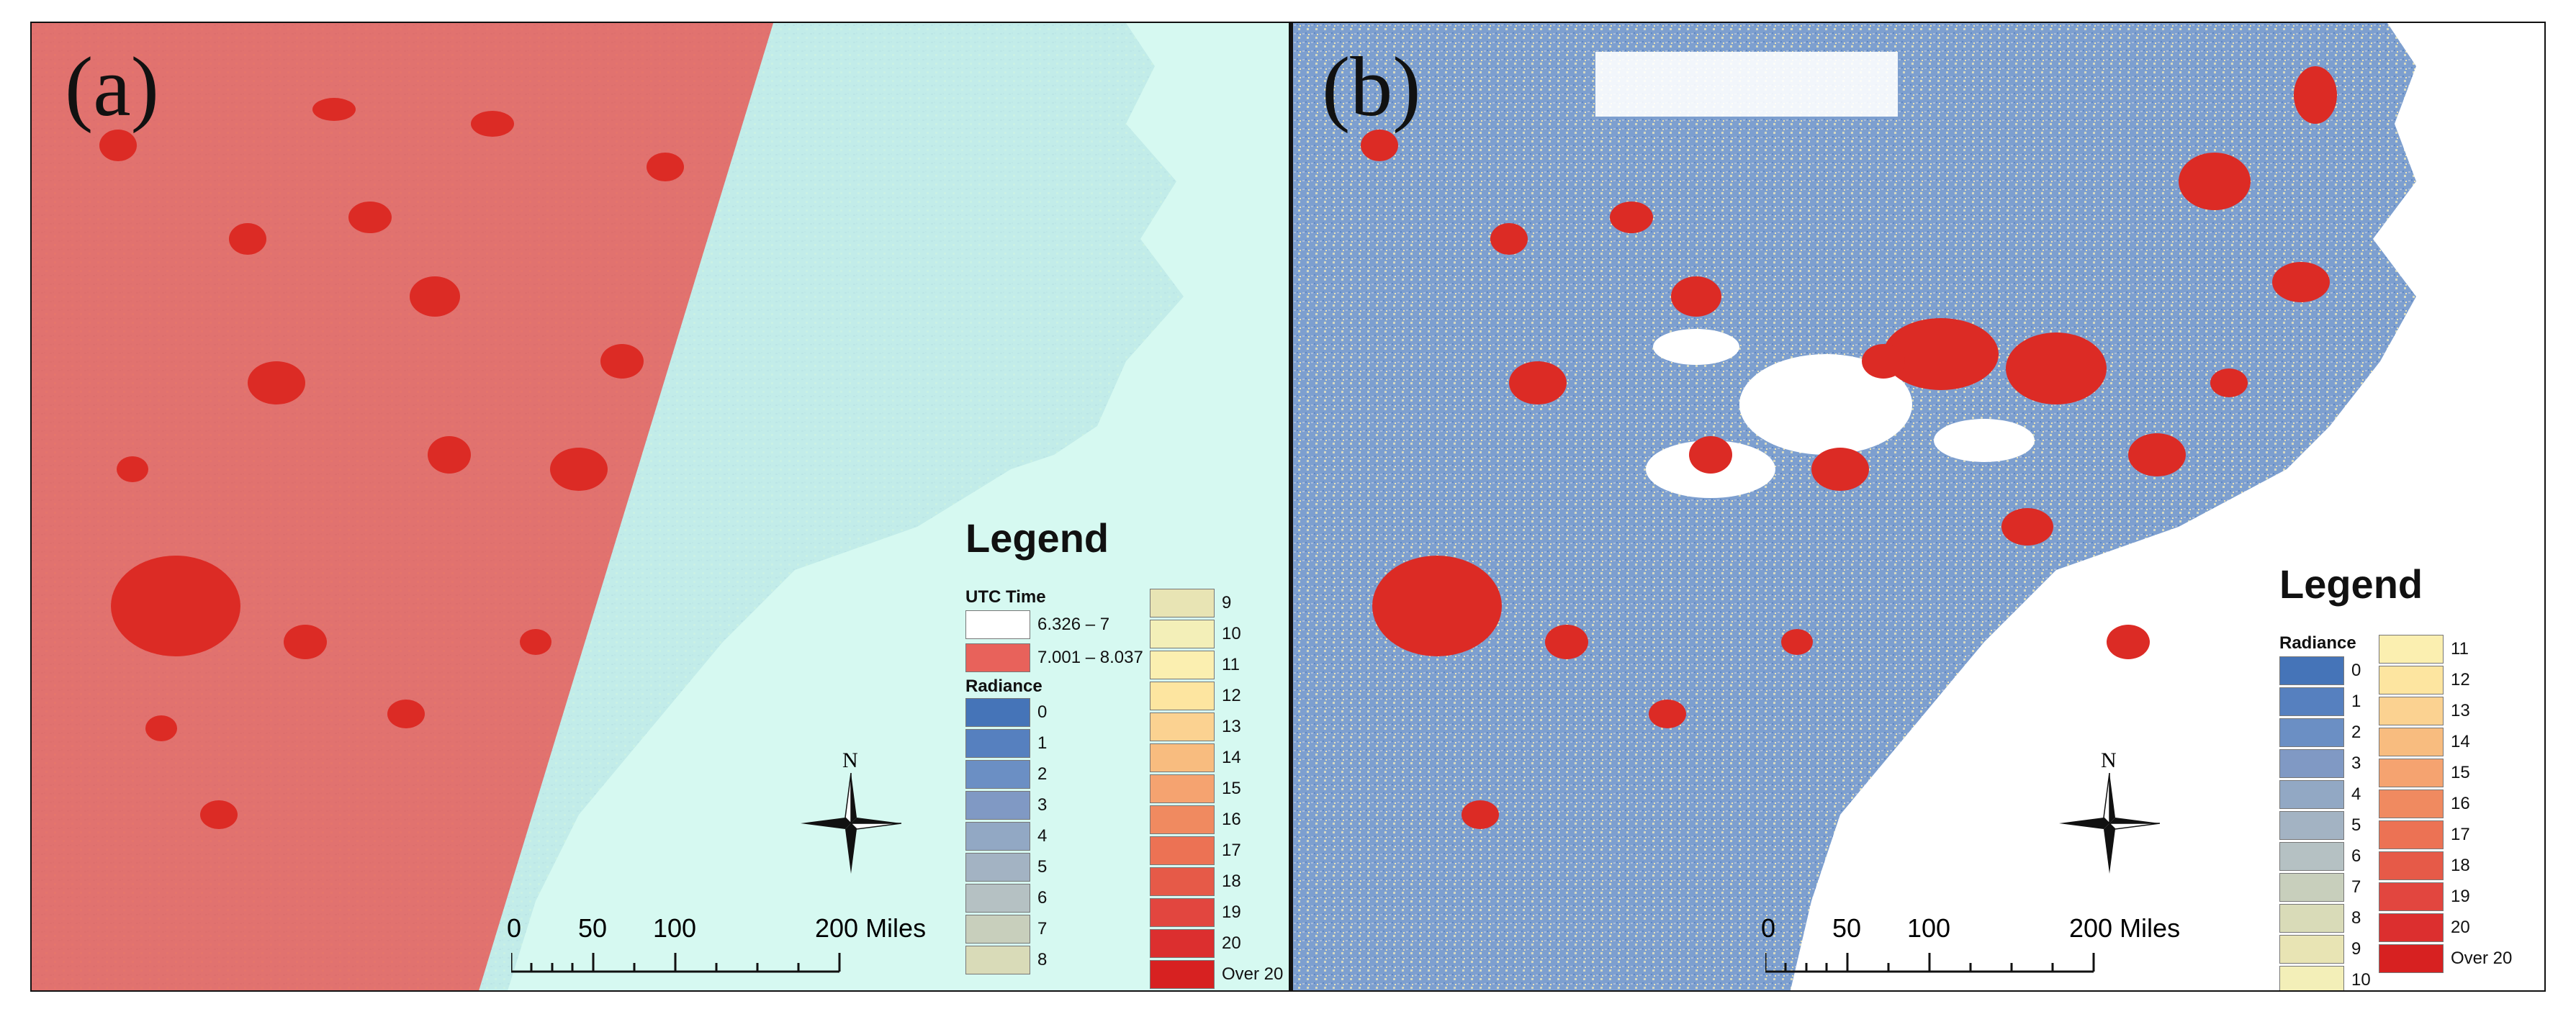  Describe the element at coordinates (2356, 887) in the screenshot. I see `swatch-label: 7` at that location.